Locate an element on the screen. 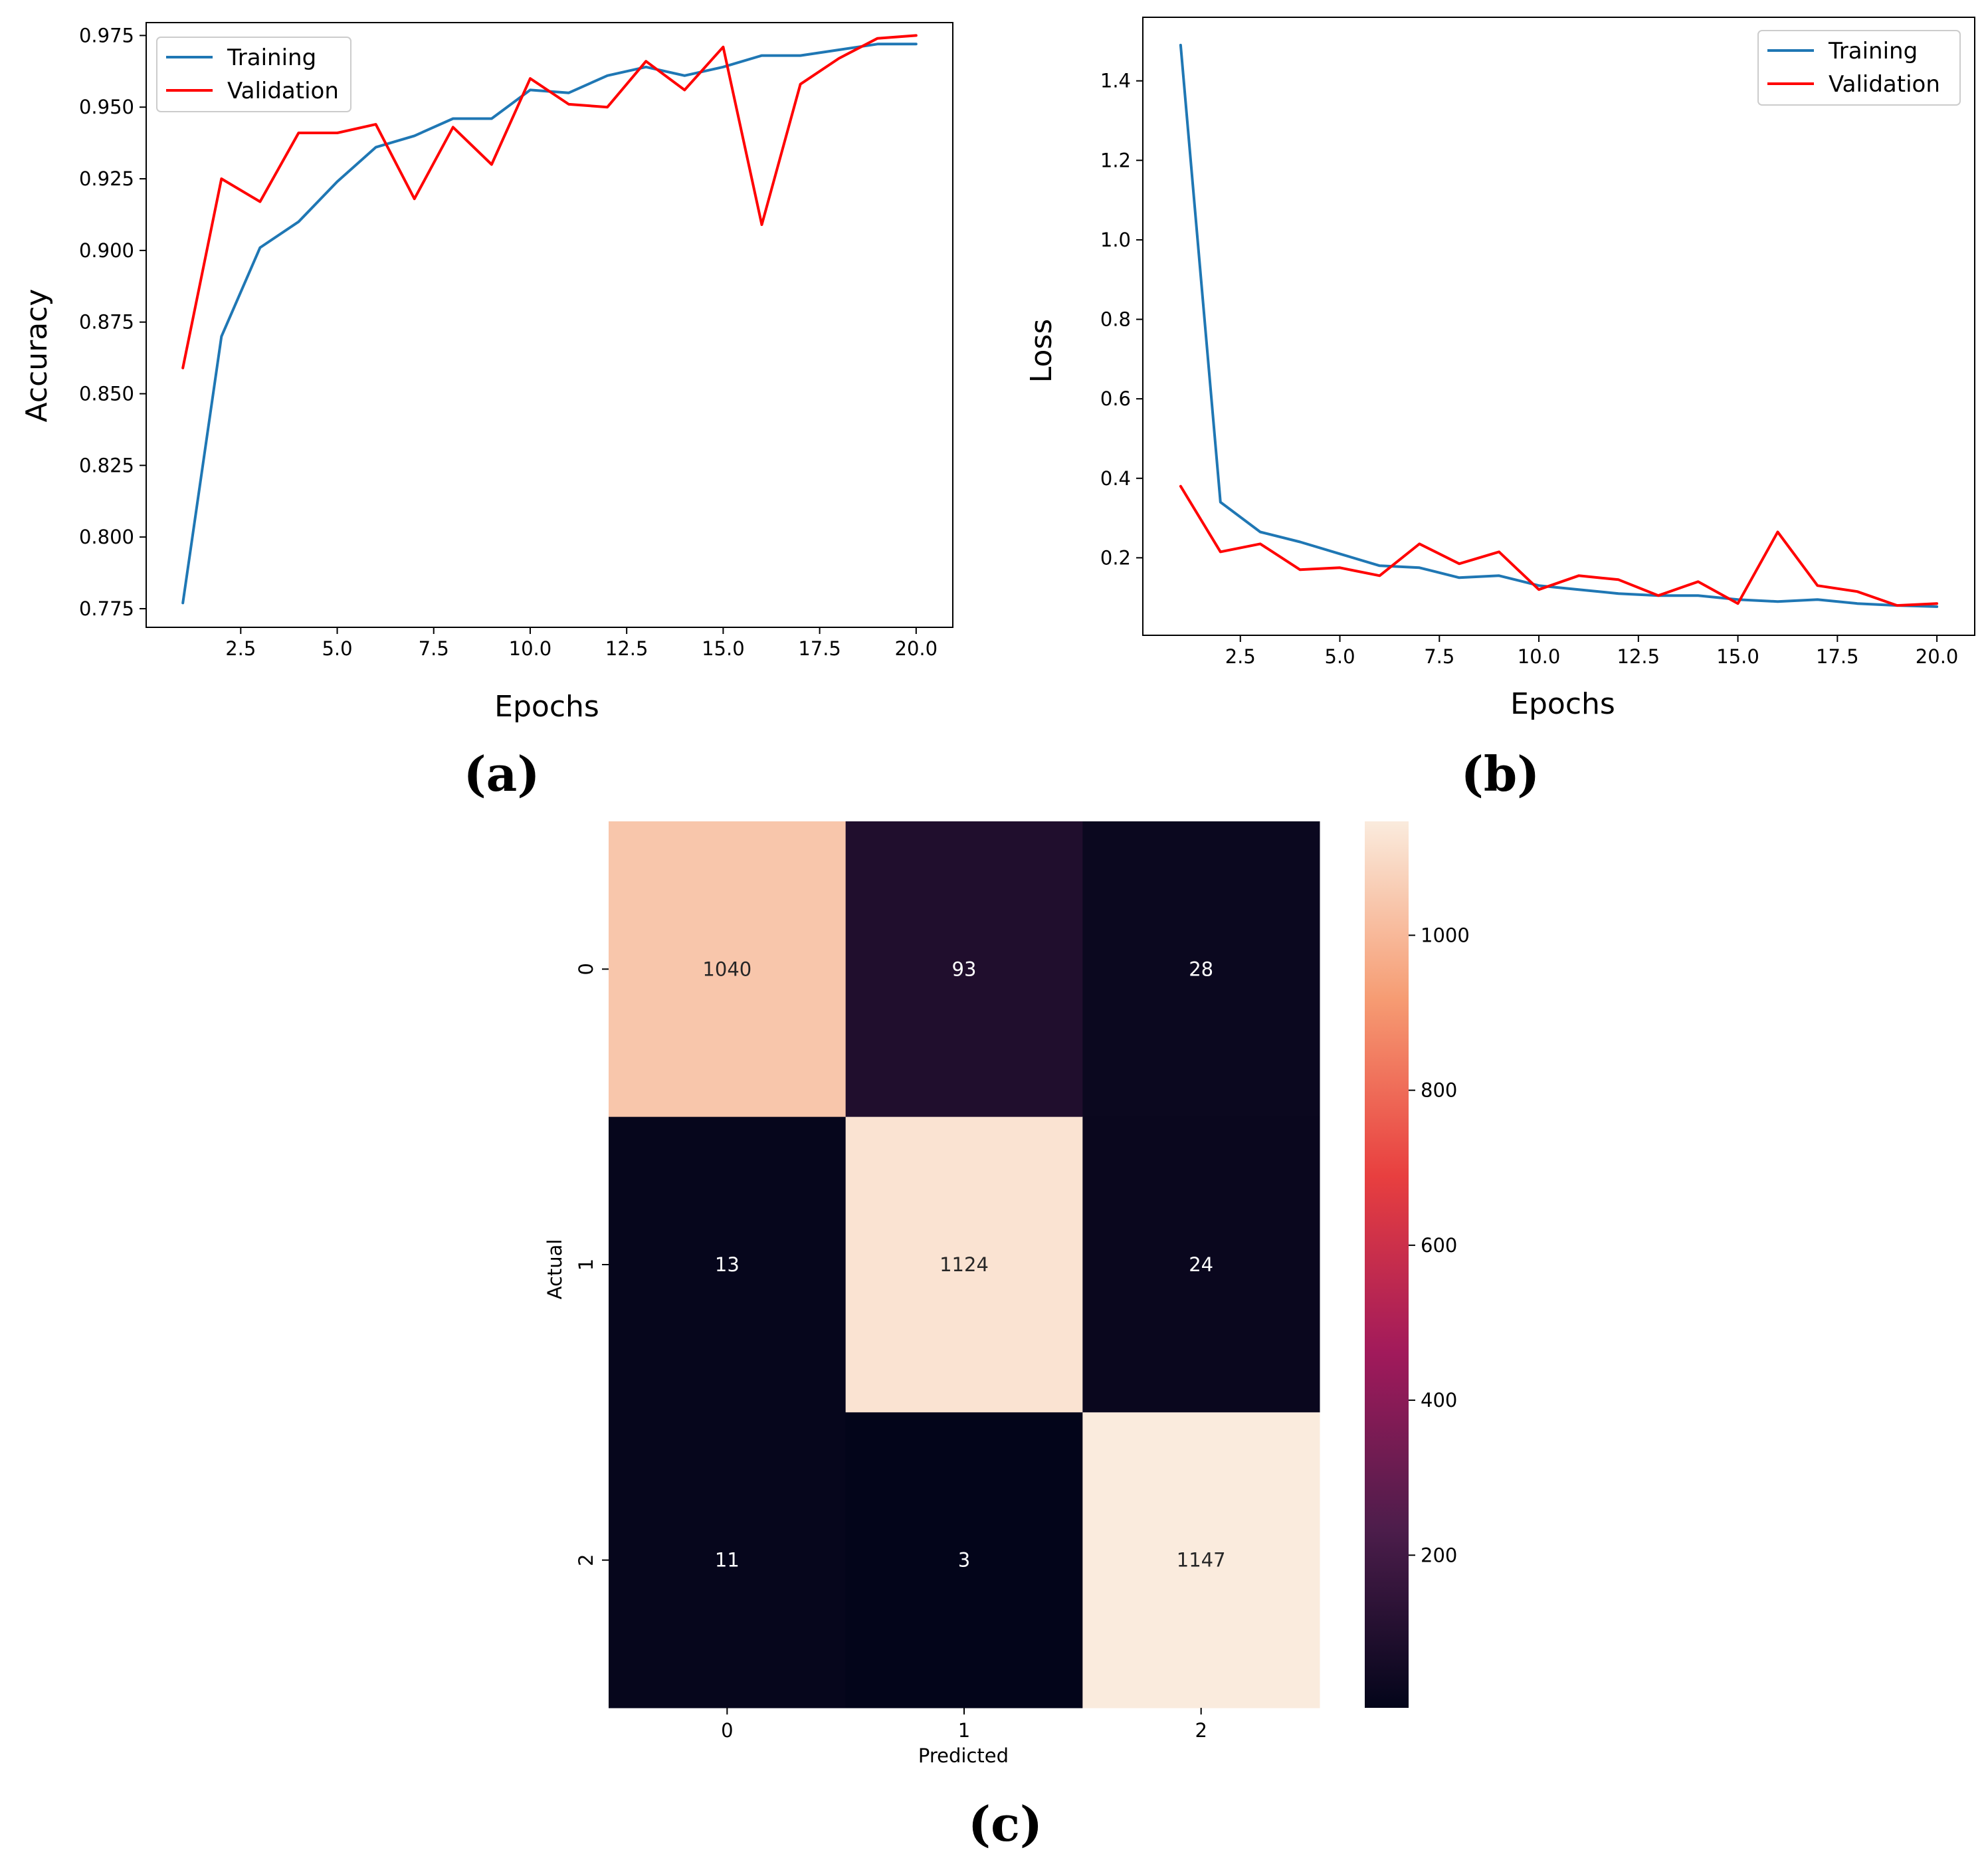 This screenshot has height=1866, width=1988. heatmap-y-tick-label: 2 is located at coordinates (586, 1560).